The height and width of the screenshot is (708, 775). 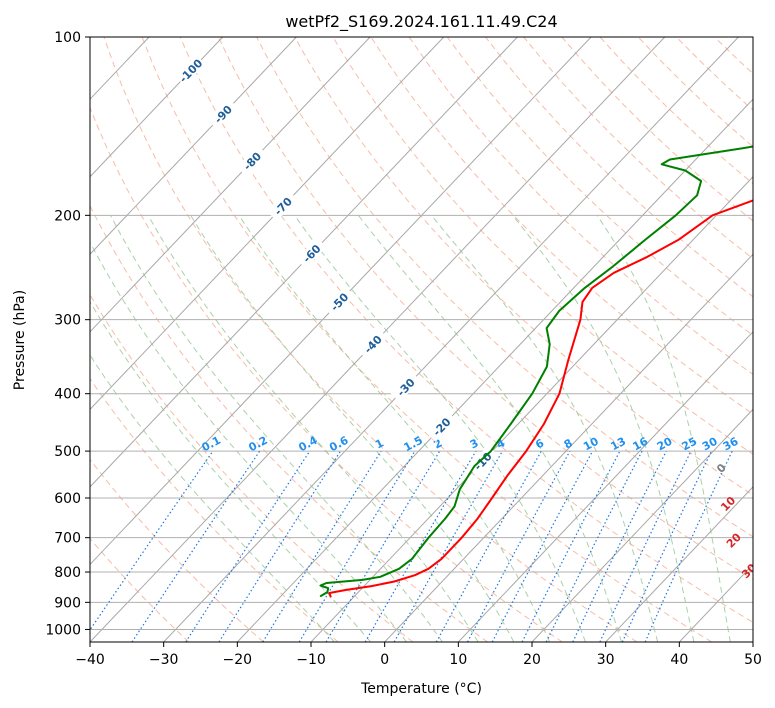 What do you see at coordinates (90, 660) in the screenshot?
I see `x-tick-label: −40` at bounding box center [90, 660].